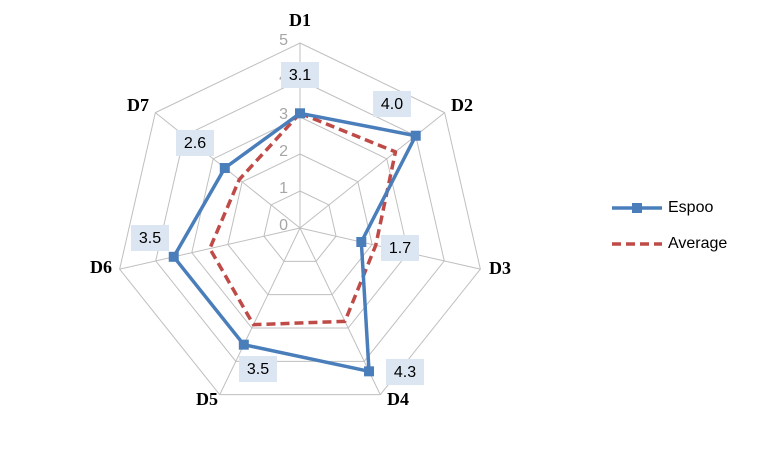 This screenshot has height=450, width=759. I want to click on r-tick-label: 5, so click(283, 40).